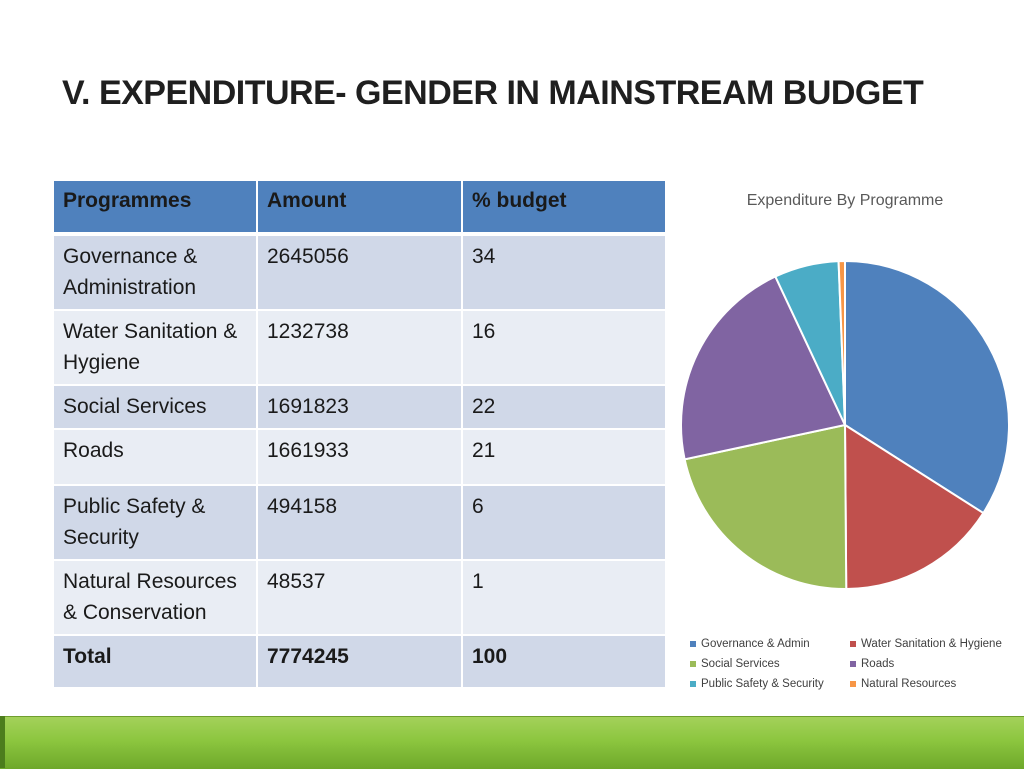 The width and height of the screenshot is (1024, 769). What do you see at coordinates (155, 207) in the screenshot?
I see `header-programmes: Programmes` at bounding box center [155, 207].